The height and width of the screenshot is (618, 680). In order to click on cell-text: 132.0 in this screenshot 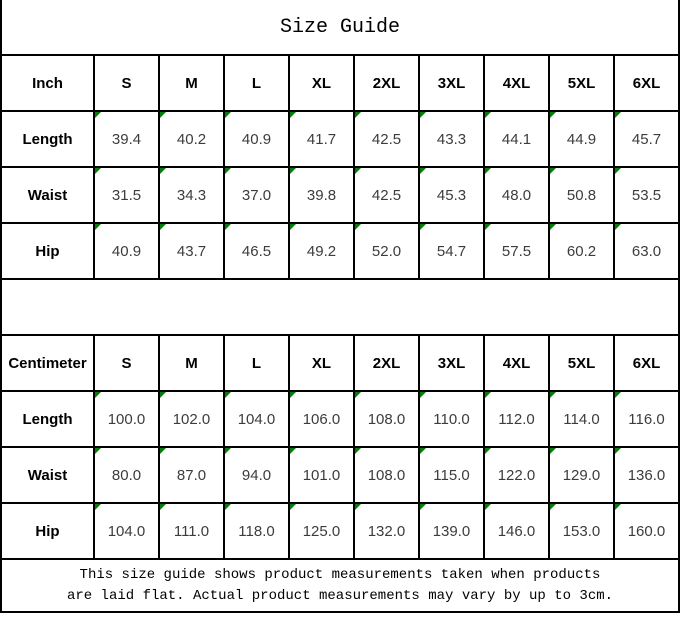, I will do `click(386, 531)`.